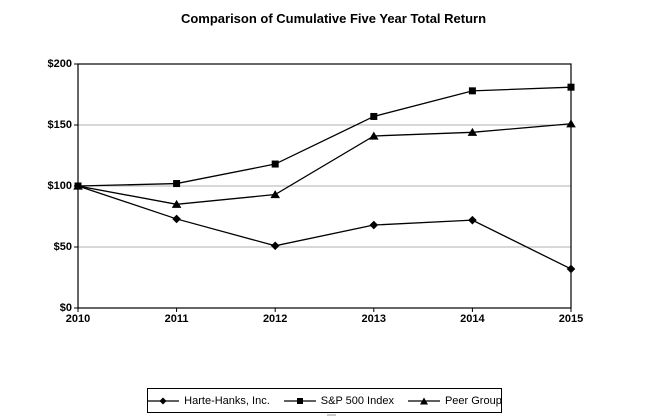 The height and width of the screenshot is (418, 667). Describe the element at coordinates (299, 400) in the screenshot. I see `legend-square-swatch-icon` at that location.